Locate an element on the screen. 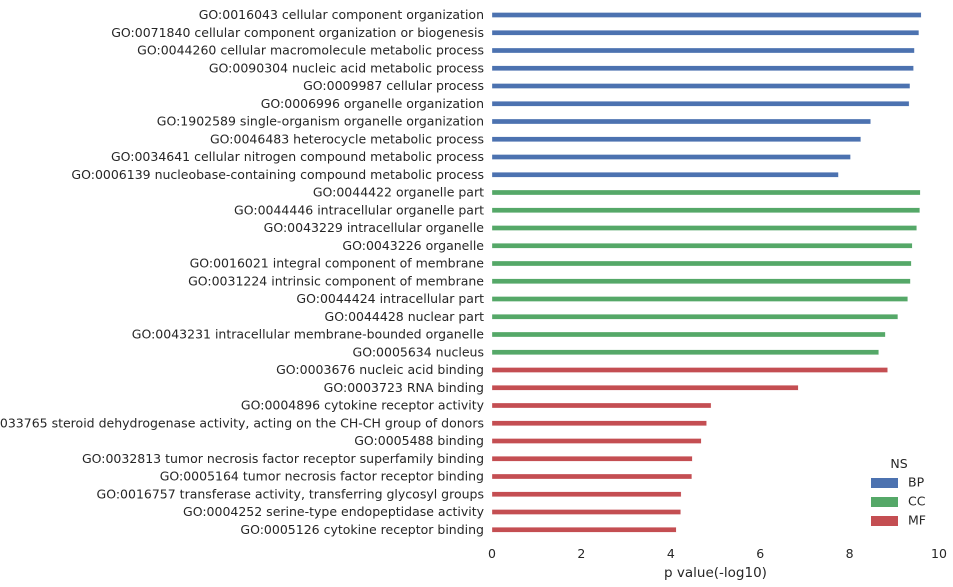 Image resolution: width=953 pixels, height=587 pixels. legend-label-cc: CC is located at coordinates (917, 501).